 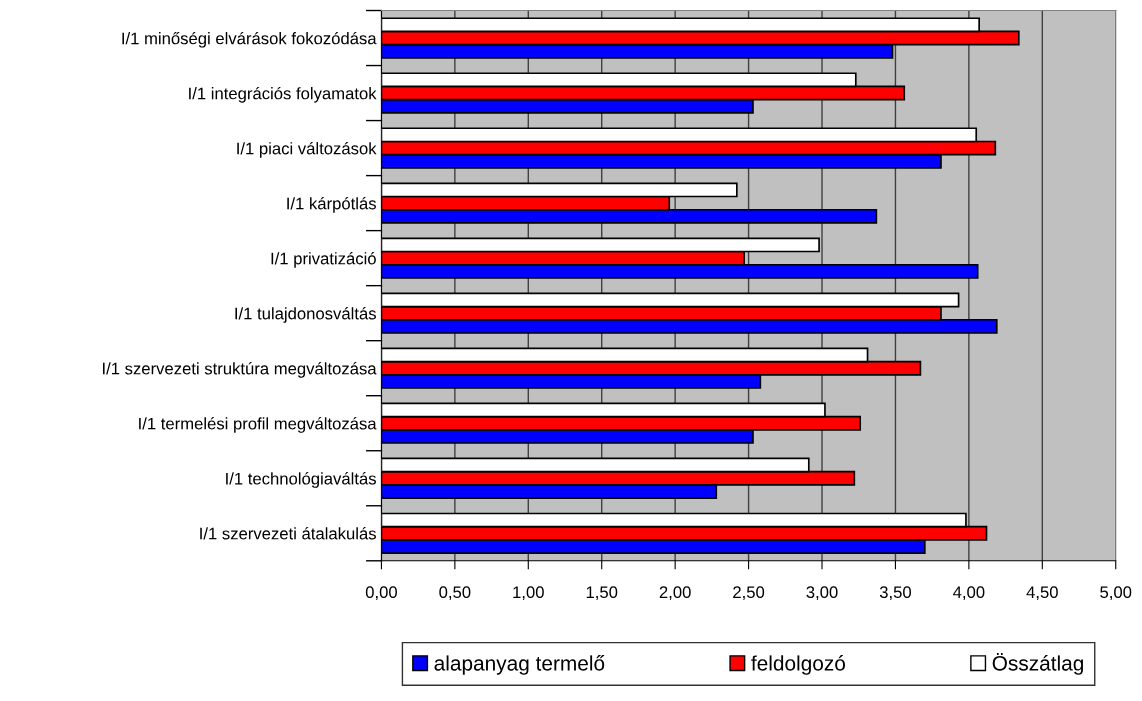 What do you see at coordinates (307, 149) in the screenshot?
I see `y-tick-label: I/1 piaci változások` at bounding box center [307, 149].